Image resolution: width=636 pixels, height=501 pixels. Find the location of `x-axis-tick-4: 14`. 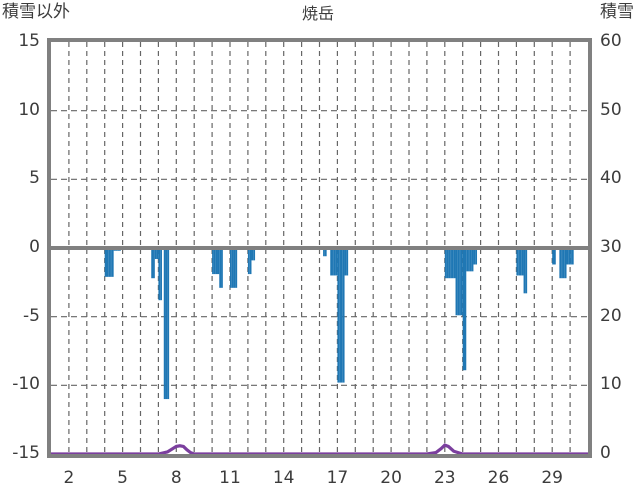

x-axis-tick-4: 14 is located at coordinates (283, 478).